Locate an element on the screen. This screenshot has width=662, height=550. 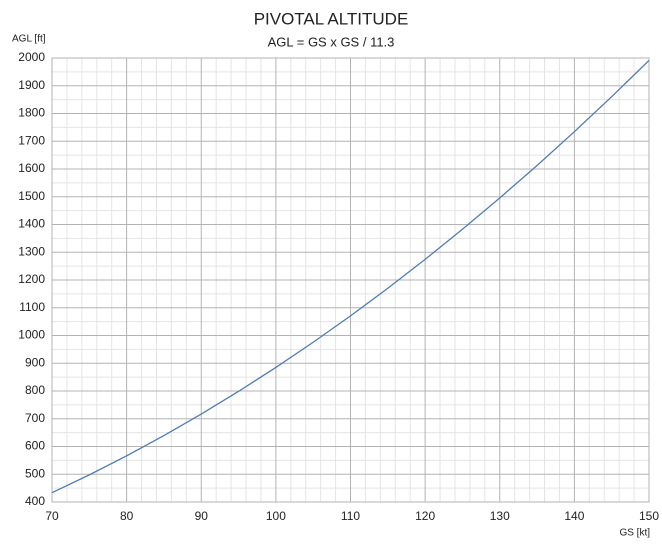
x-tick-label: 110 is located at coordinates (350, 516).